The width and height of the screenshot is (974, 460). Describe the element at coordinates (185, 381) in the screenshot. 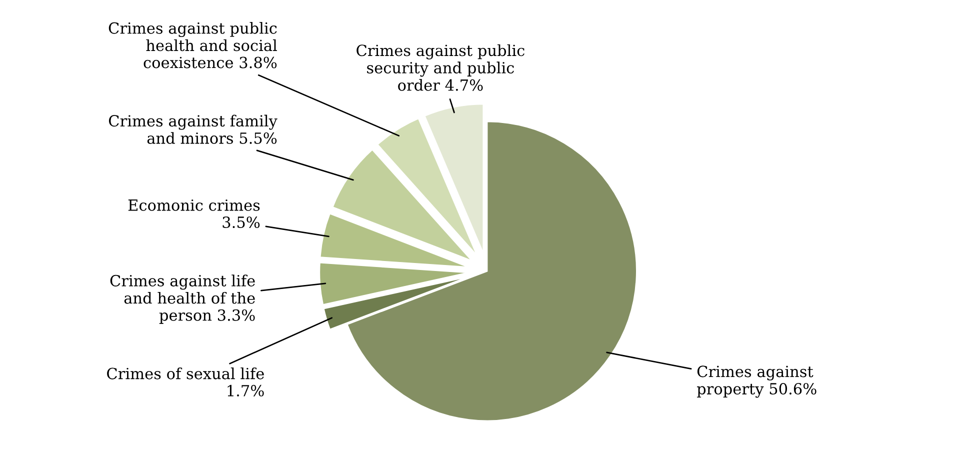

I see `slice-label: Crimes of sexual life 1.7%` at that location.